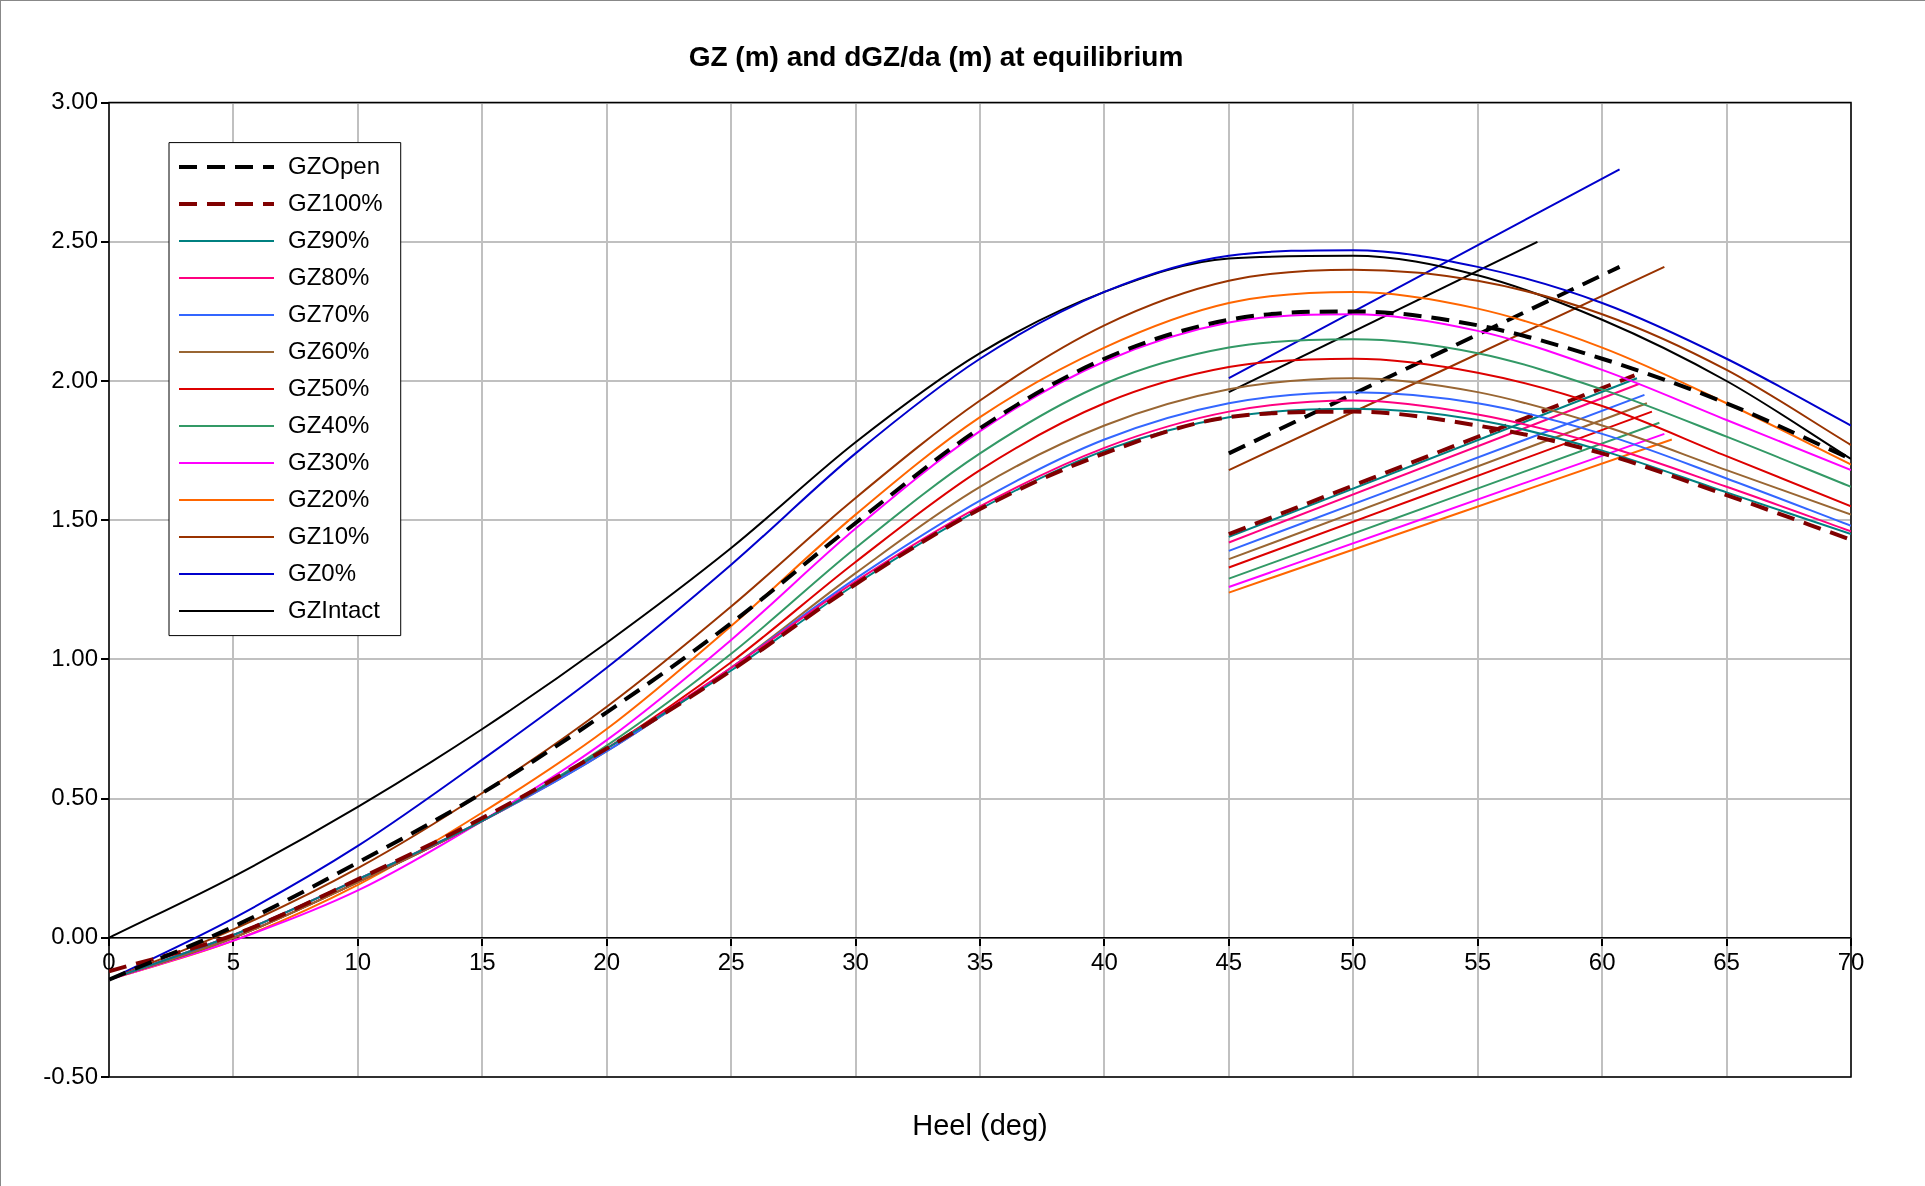  Describe the element at coordinates (74, 518) in the screenshot. I see `y-tick-label: 1.50` at that location.